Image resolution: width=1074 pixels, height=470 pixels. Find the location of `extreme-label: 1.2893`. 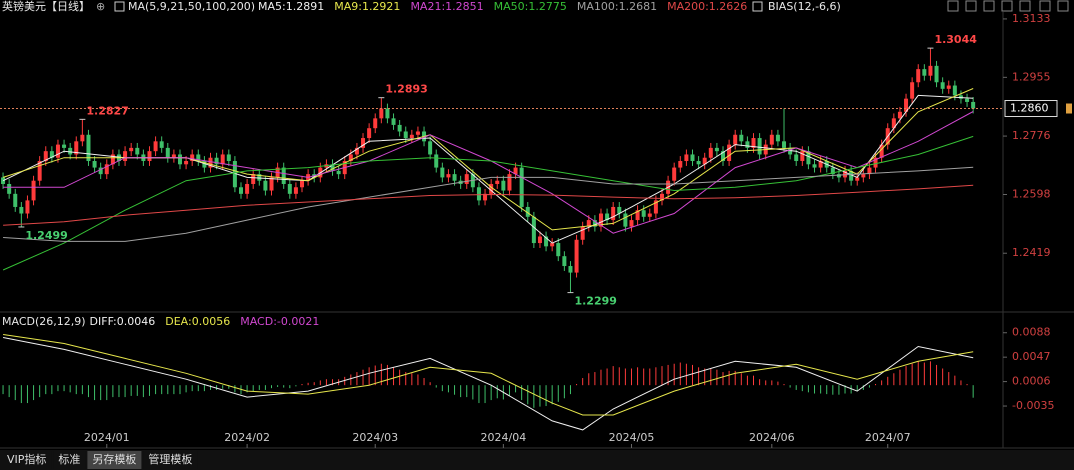

extreme-label: 1.2893 is located at coordinates (406, 89).